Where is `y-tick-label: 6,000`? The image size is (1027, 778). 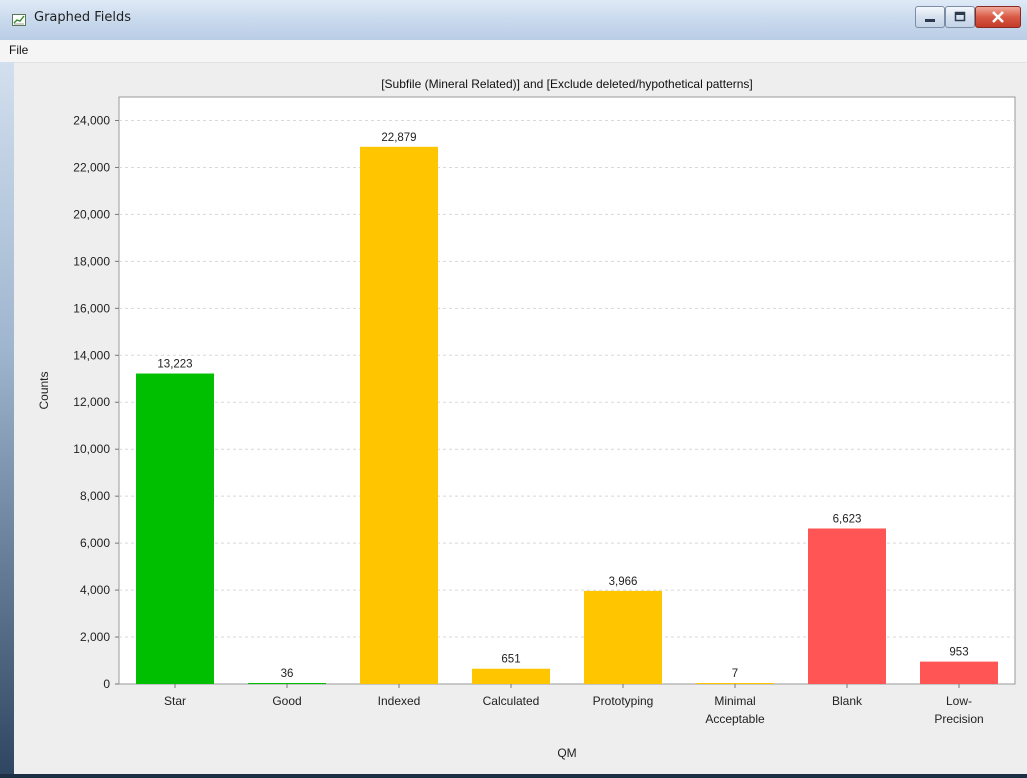 y-tick-label: 6,000 is located at coordinates (95, 543).